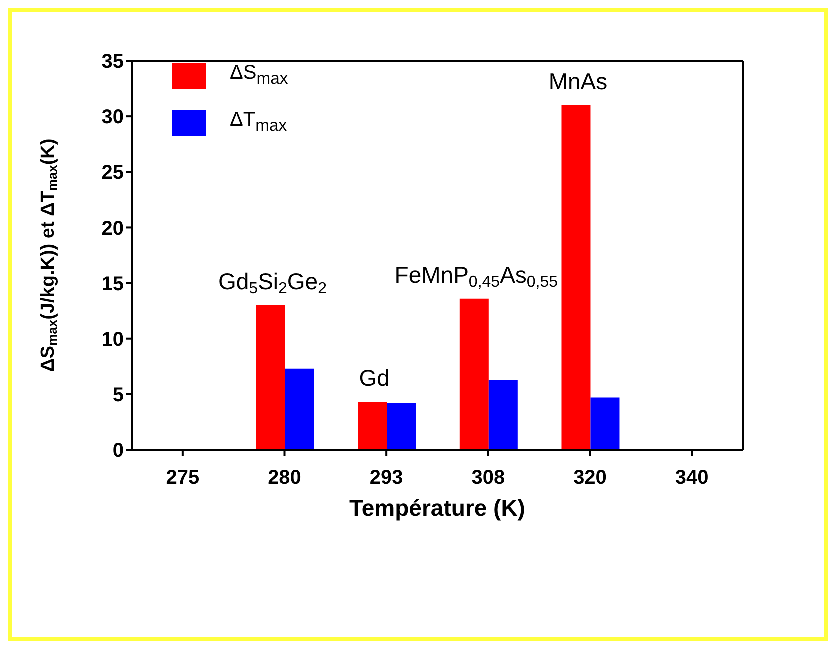  Describe the element at coordinates (285, 478) in the screenshot. I see `x-tick-label: 280` at that location.